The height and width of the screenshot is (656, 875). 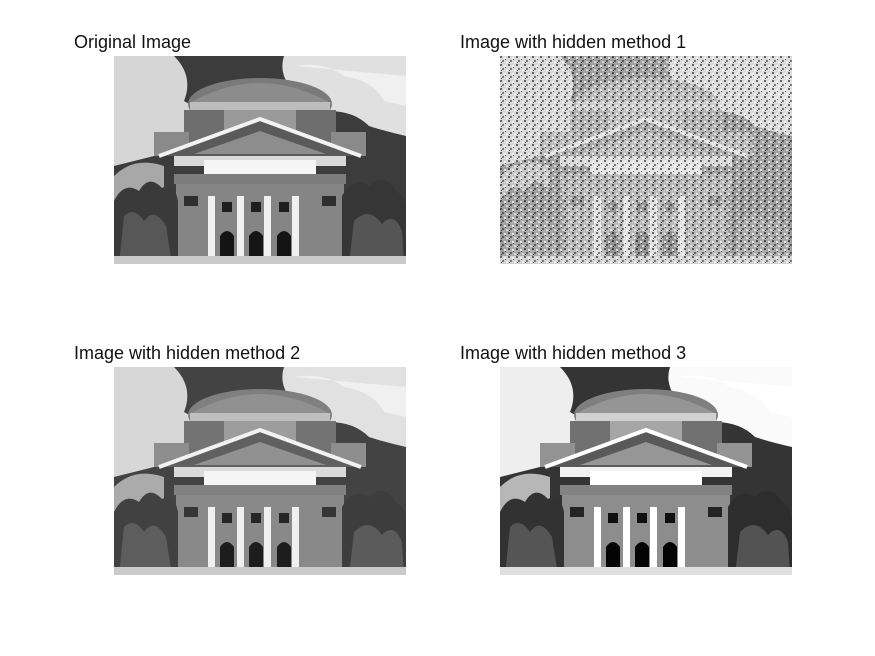 What do you see at coordinates (573, 42) in the screenshot?
I see `panel-title: Image with hidden method 1` at bounding box center [573, 42].